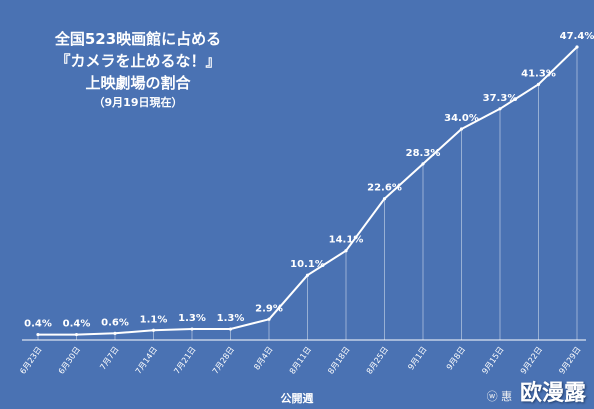 The image size is (594, 409). What do you see at coordinates (499, 396) in the screenshot?
I see `watermark-prefix: ⓦ 惠` at bounding box center [499, 396].